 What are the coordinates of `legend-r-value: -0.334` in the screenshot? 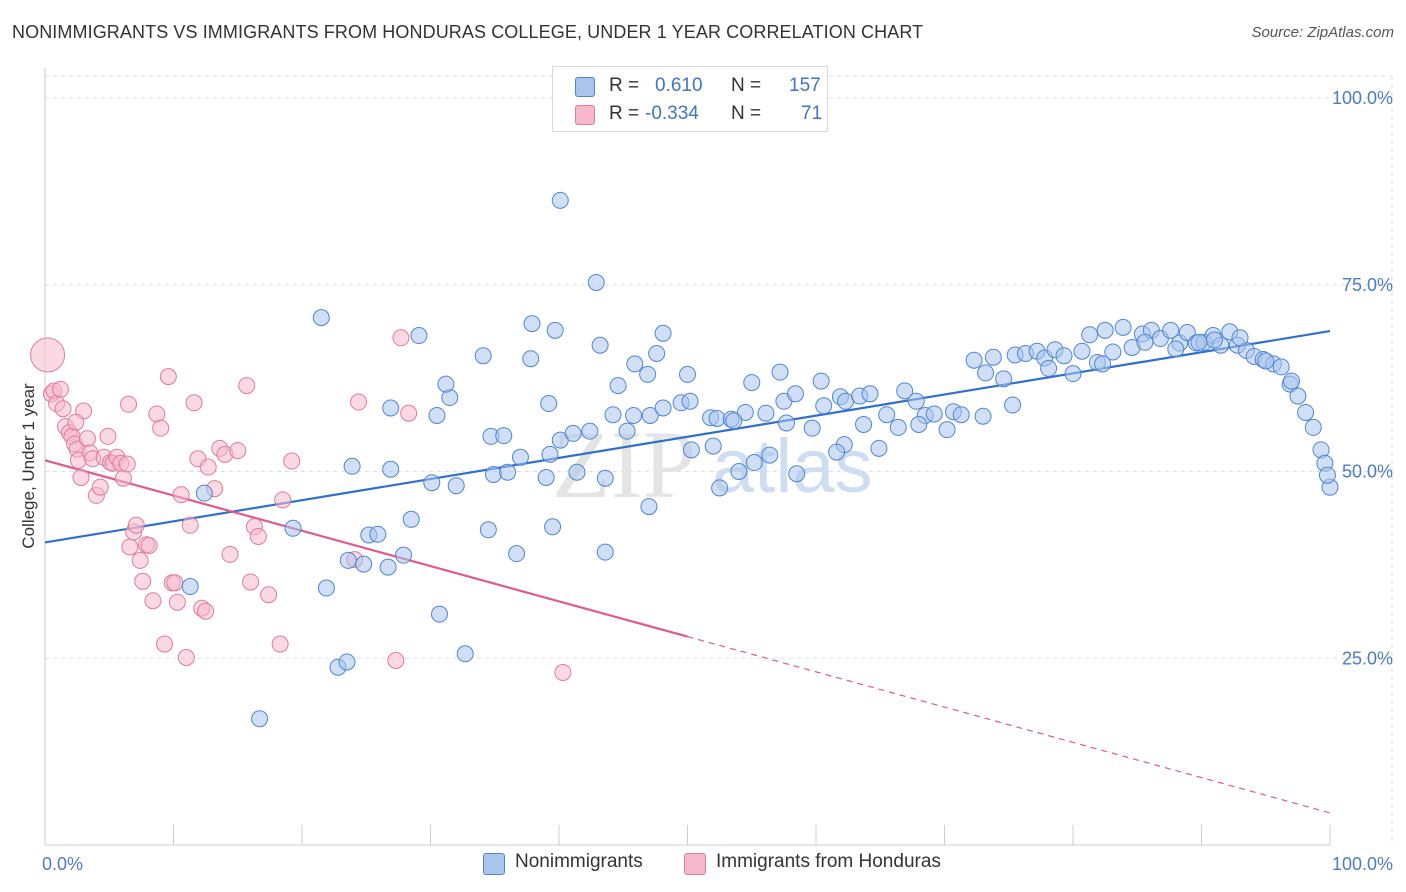 It's located at (672, 113).